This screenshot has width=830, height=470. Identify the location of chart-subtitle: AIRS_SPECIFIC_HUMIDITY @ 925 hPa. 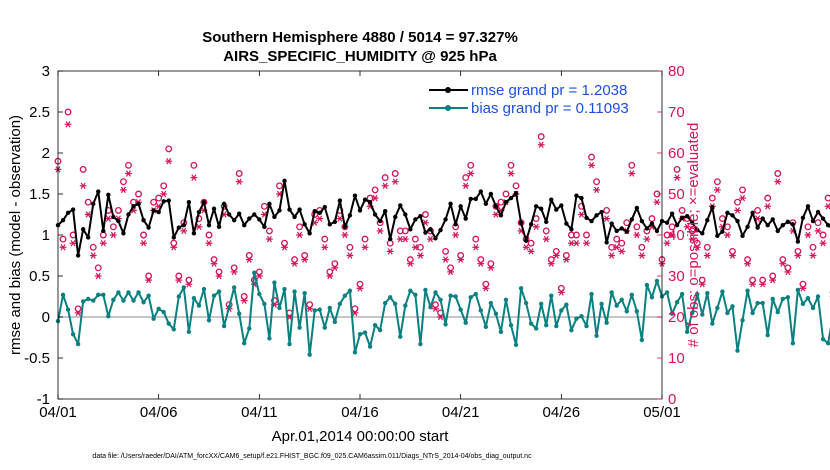
(360, 56).